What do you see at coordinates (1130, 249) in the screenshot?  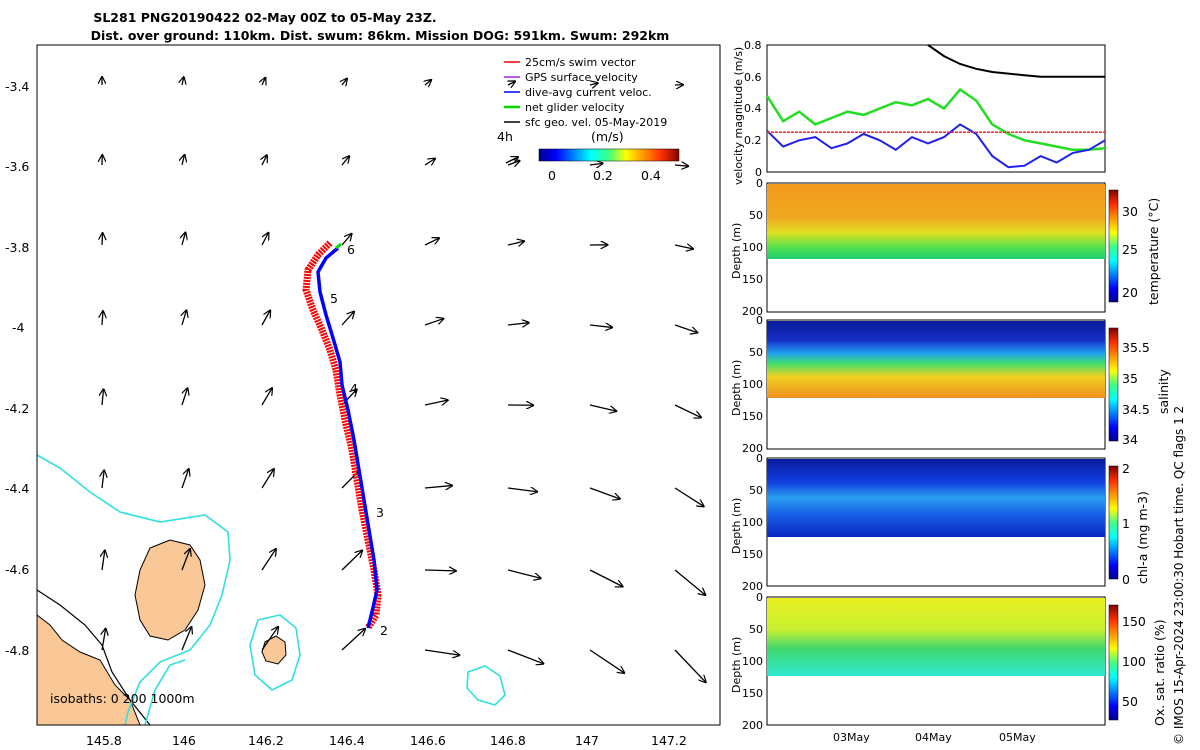 I see `temp-ctick: 25` at bounding box center [1130, 249].